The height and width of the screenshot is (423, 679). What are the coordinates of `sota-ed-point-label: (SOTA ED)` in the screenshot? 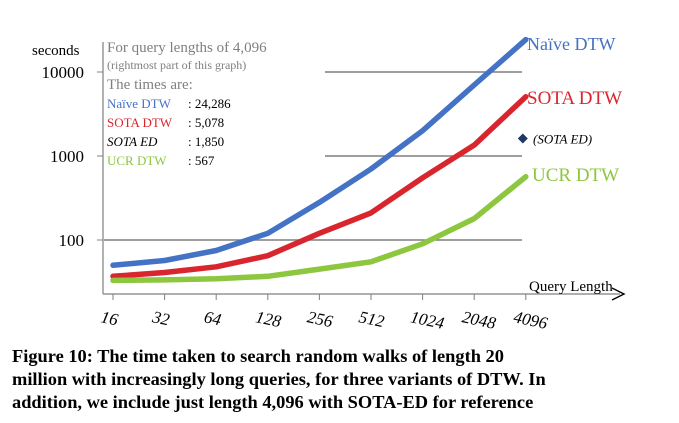 It's located at (562, 139).